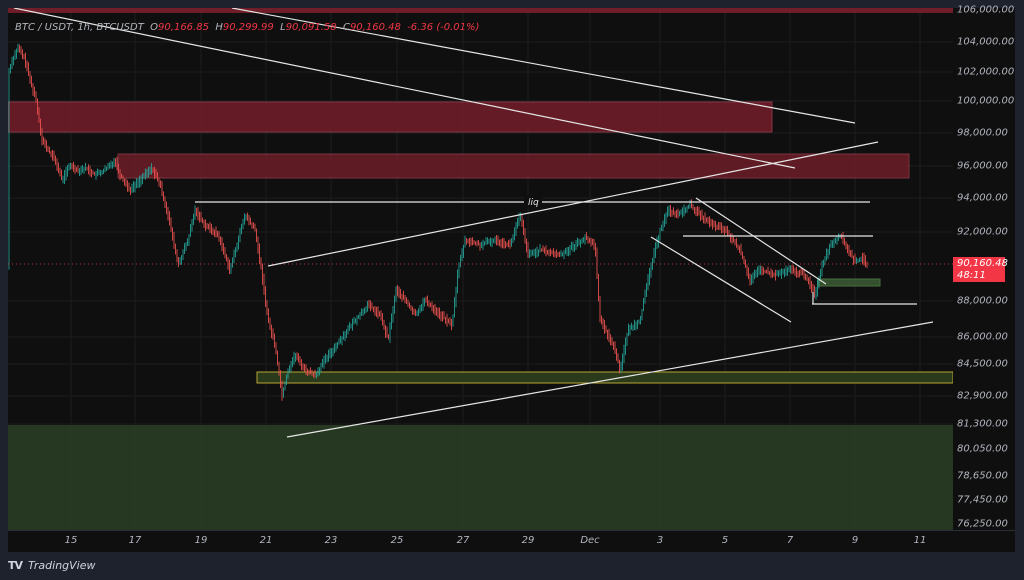  What do you see at coordinates (982, 198) in the screenshot?
I see `price-tick: 94,000.00` at bounding box center [982, 198].